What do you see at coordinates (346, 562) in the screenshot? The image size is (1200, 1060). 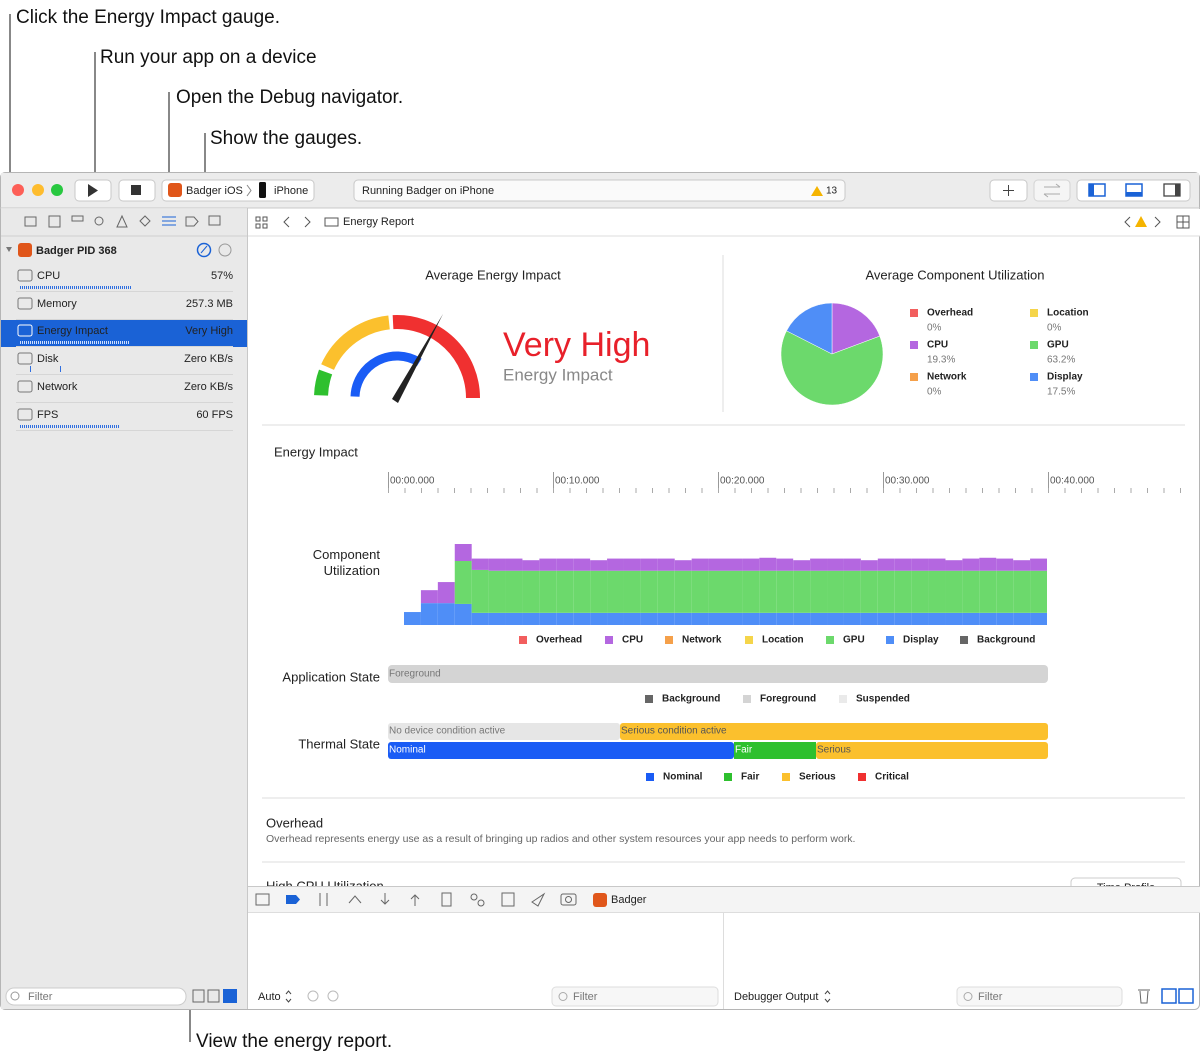 I see `row-label: Component Utilization` at bounding box center [346, 562].